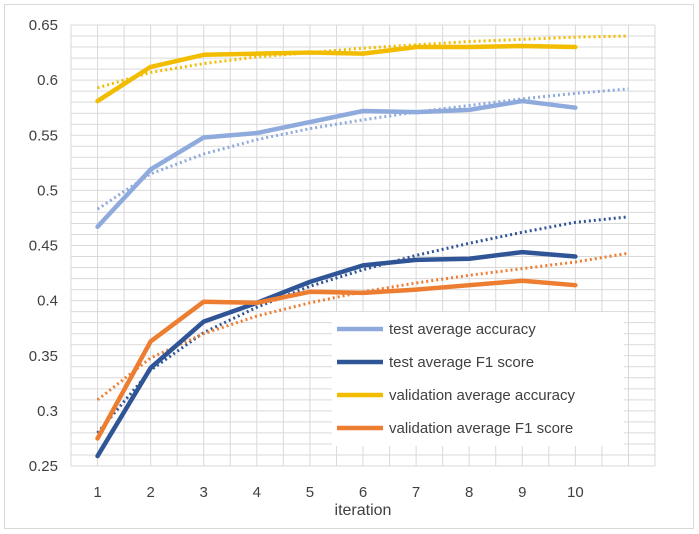 This screenshot has height=534, width=699. What do you see at coordinates (363, 510) in the screenshot?
I see `x-axis-title: iteration` at bounding box center [363, 510].